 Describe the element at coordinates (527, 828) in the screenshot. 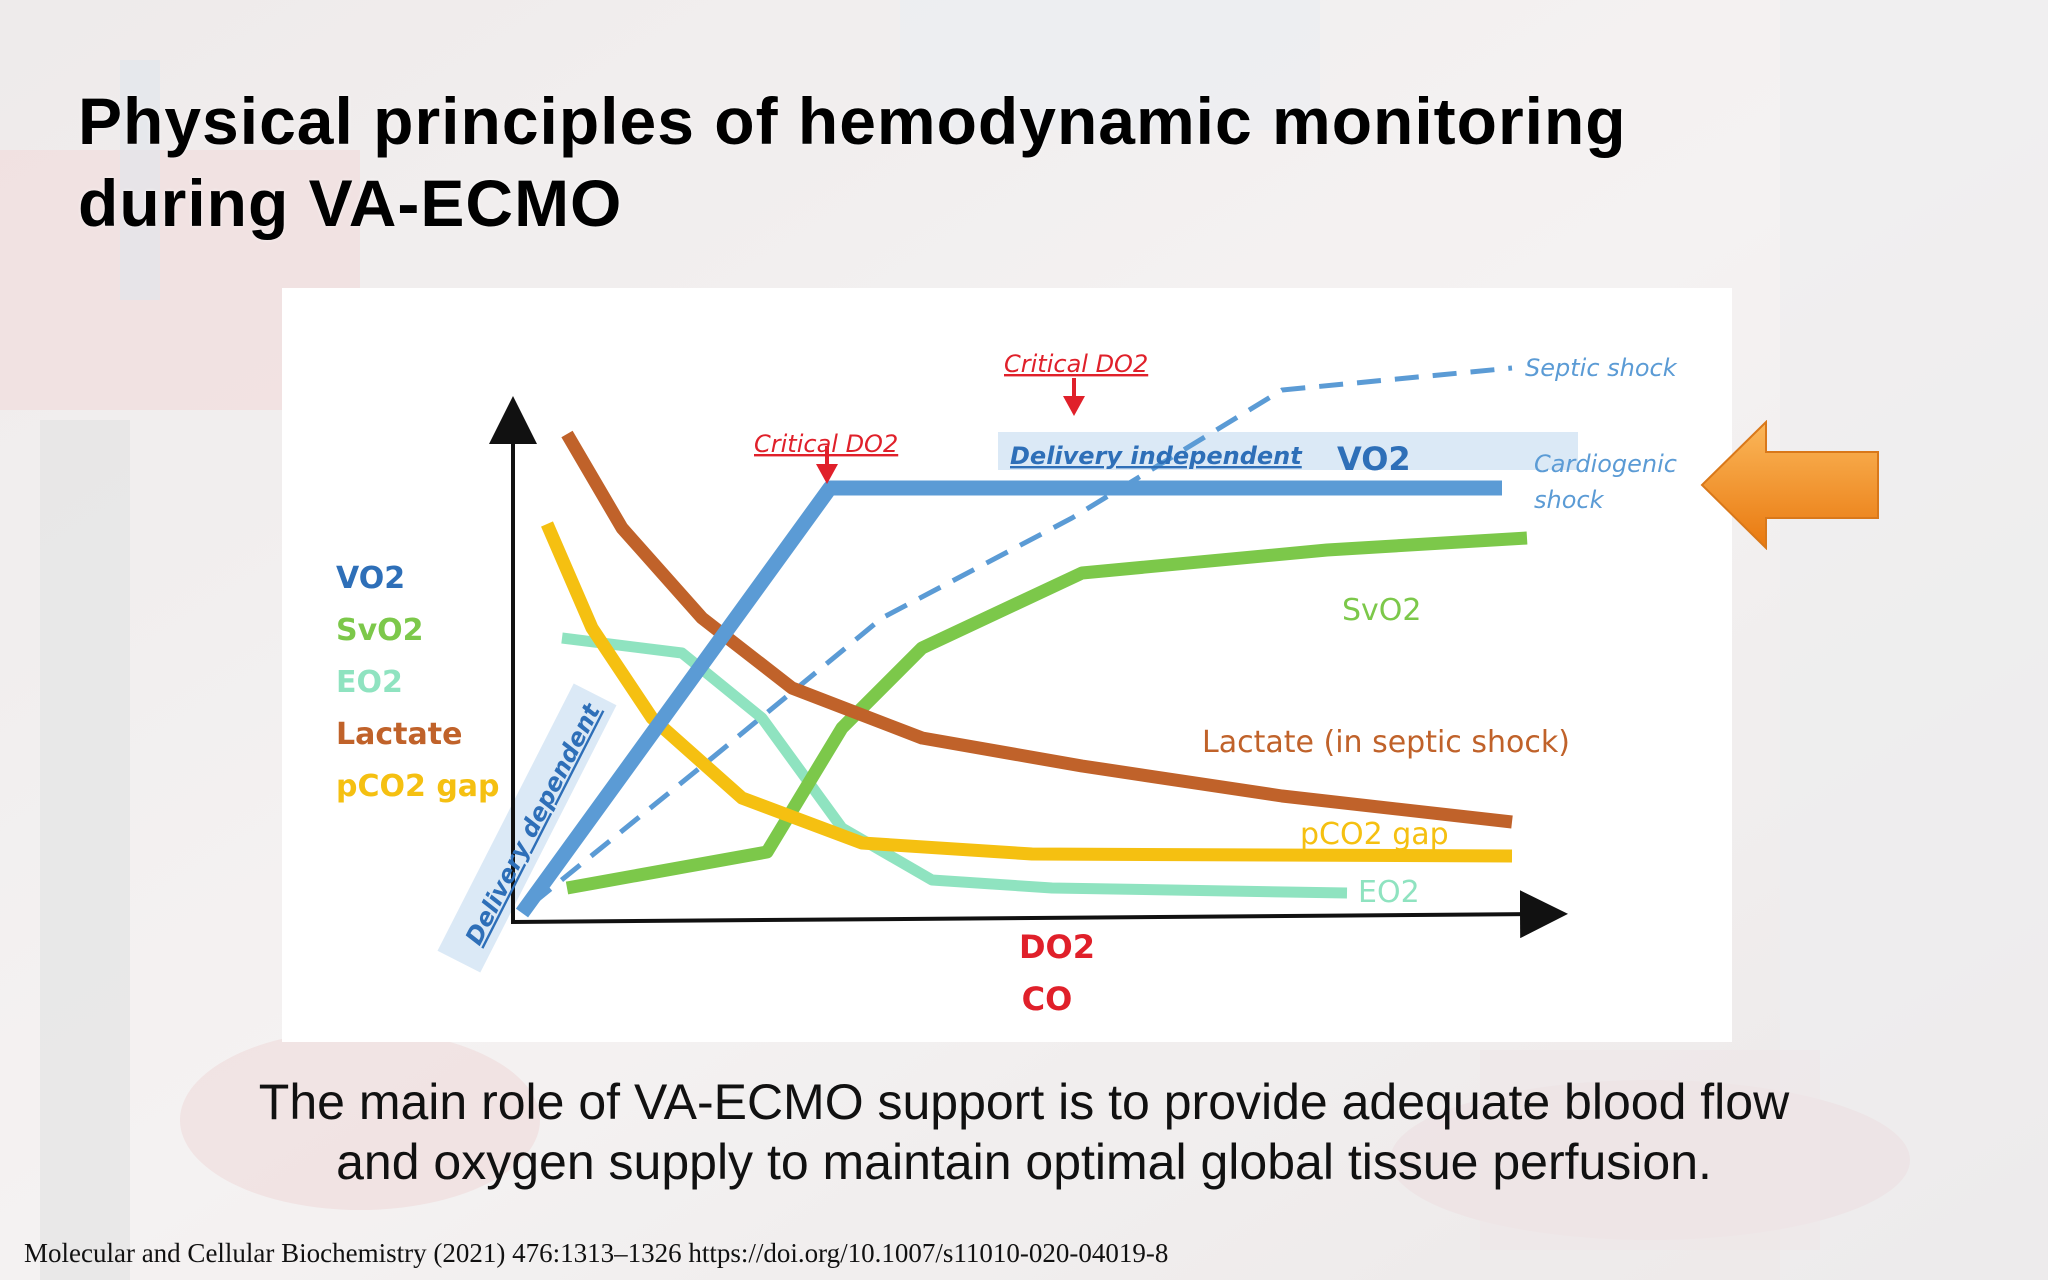

I see `delivery-dependent-box` at that location.